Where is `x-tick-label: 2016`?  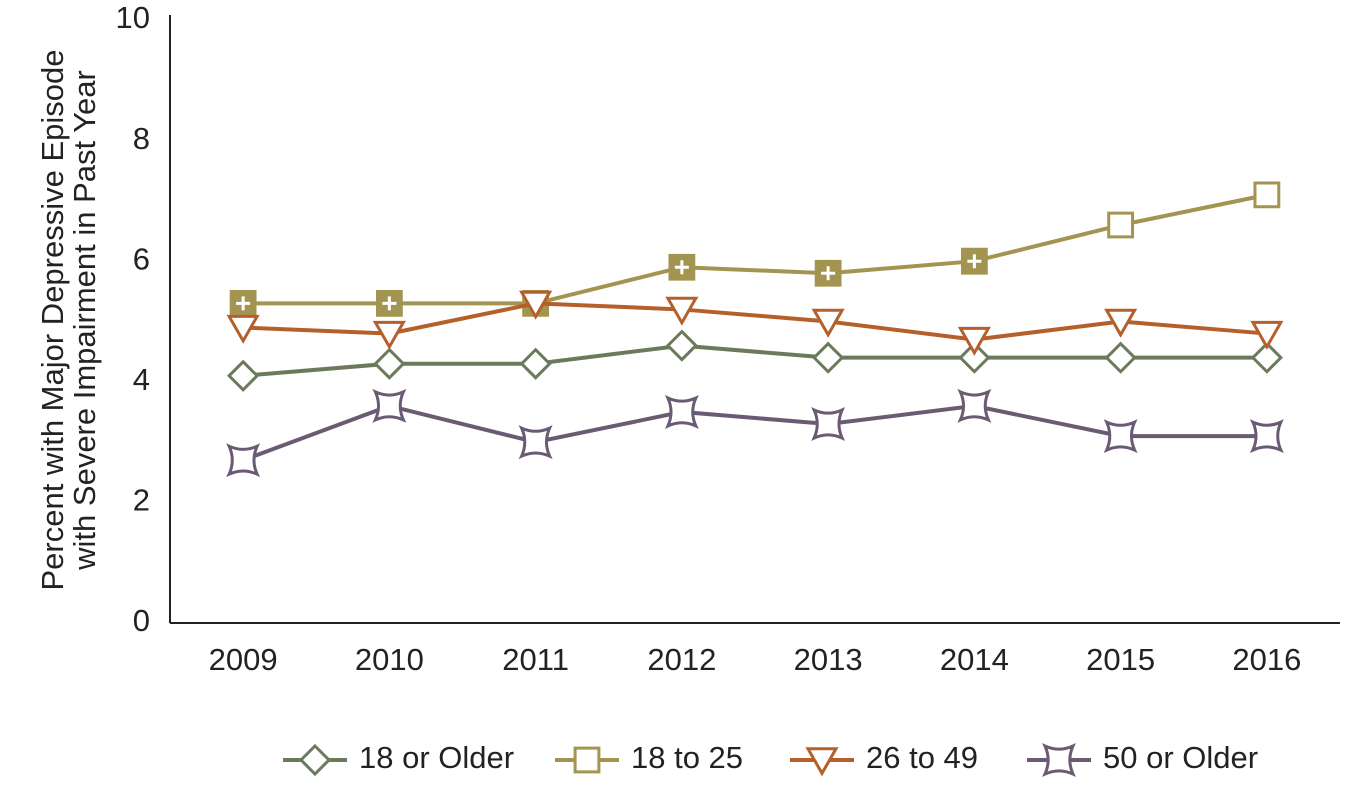 x-tick-label: 2016 is located at coordinates (1266, 659).